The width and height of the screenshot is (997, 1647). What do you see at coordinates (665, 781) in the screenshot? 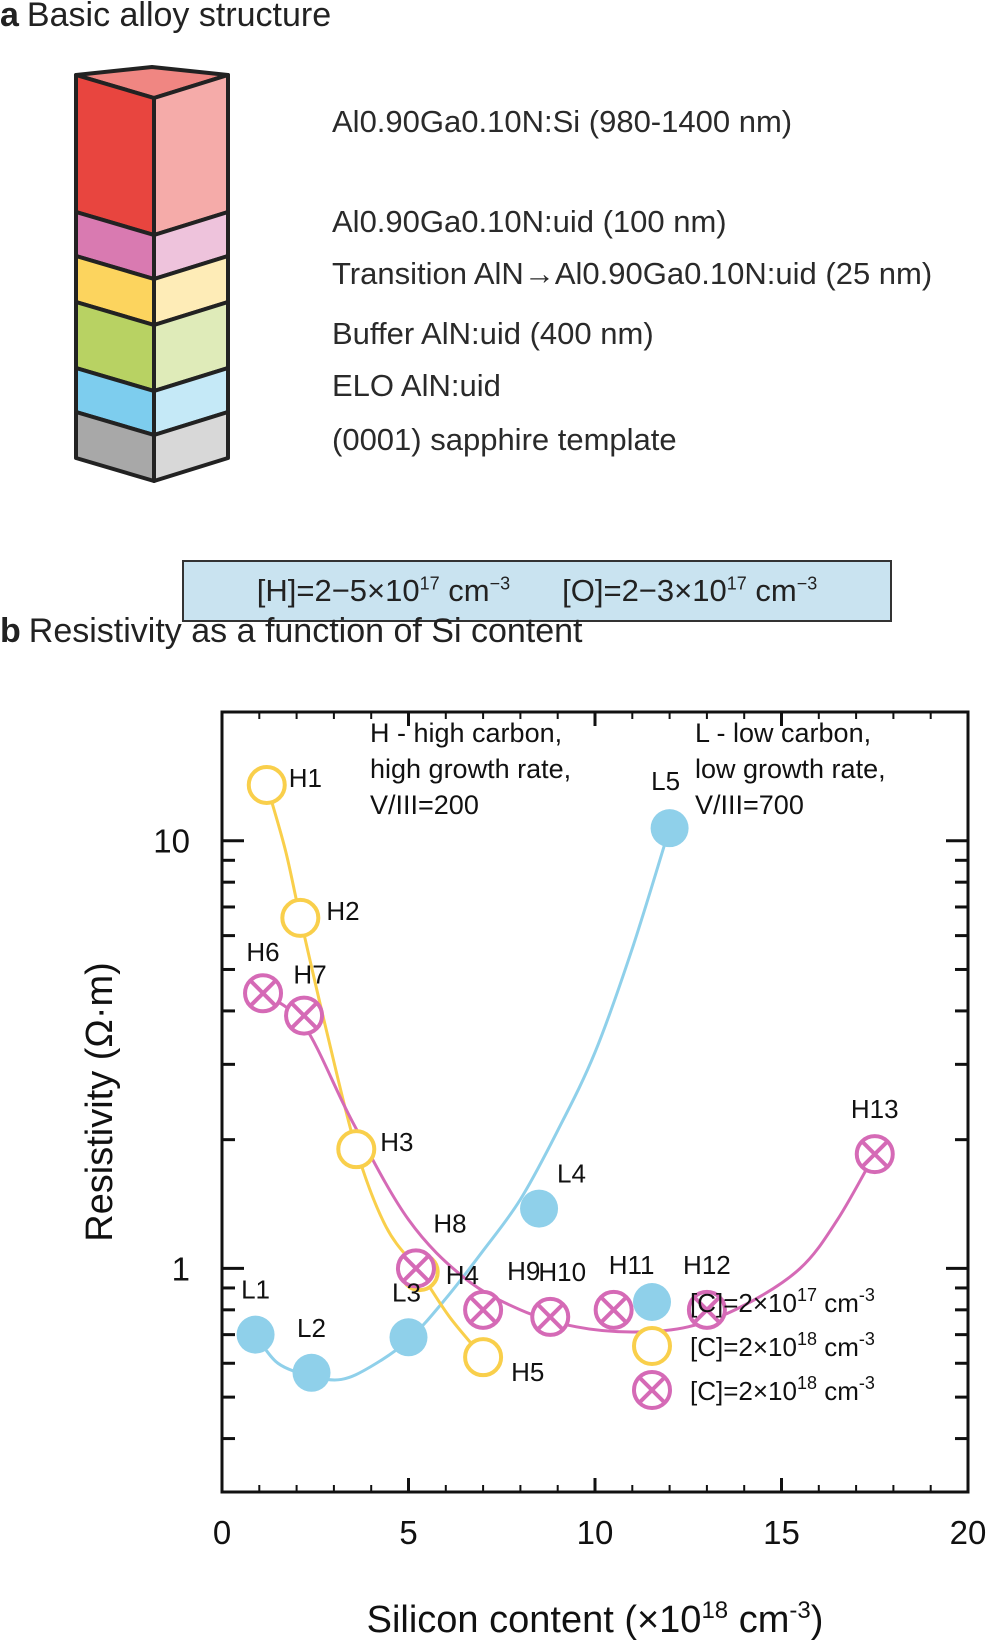
I see `point-label-L5: L5` at bounding box center [665, 781].